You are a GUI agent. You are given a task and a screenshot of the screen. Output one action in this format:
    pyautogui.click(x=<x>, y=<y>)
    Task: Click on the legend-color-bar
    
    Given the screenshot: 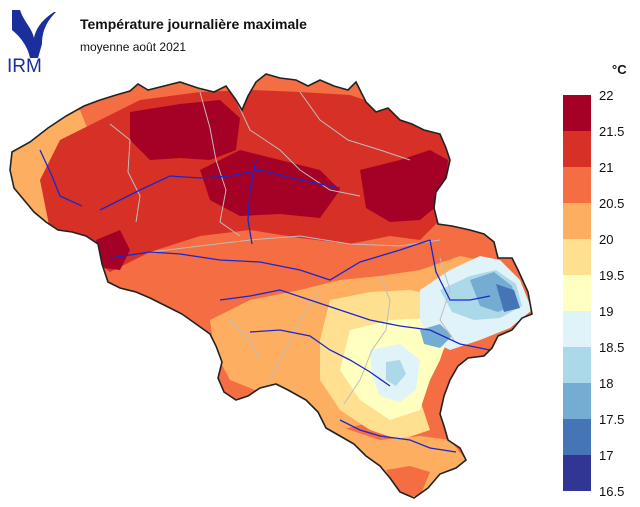 What is the action you would take?
    pyautogui.click(x=577, y=293)
    